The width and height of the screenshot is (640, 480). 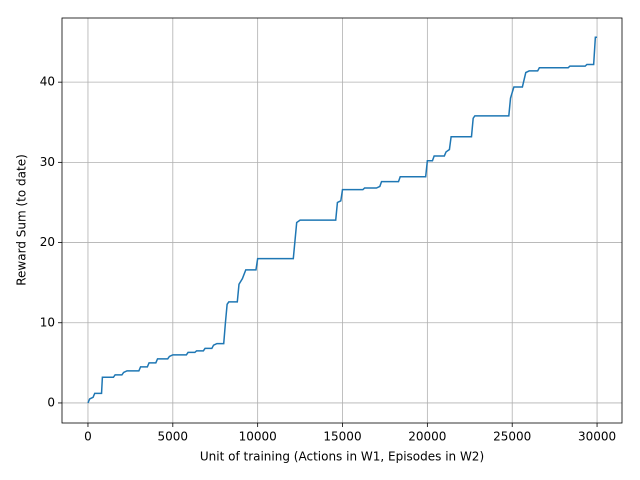 I want to click on x-tick-label: 25000, so click(x=512, y=437).